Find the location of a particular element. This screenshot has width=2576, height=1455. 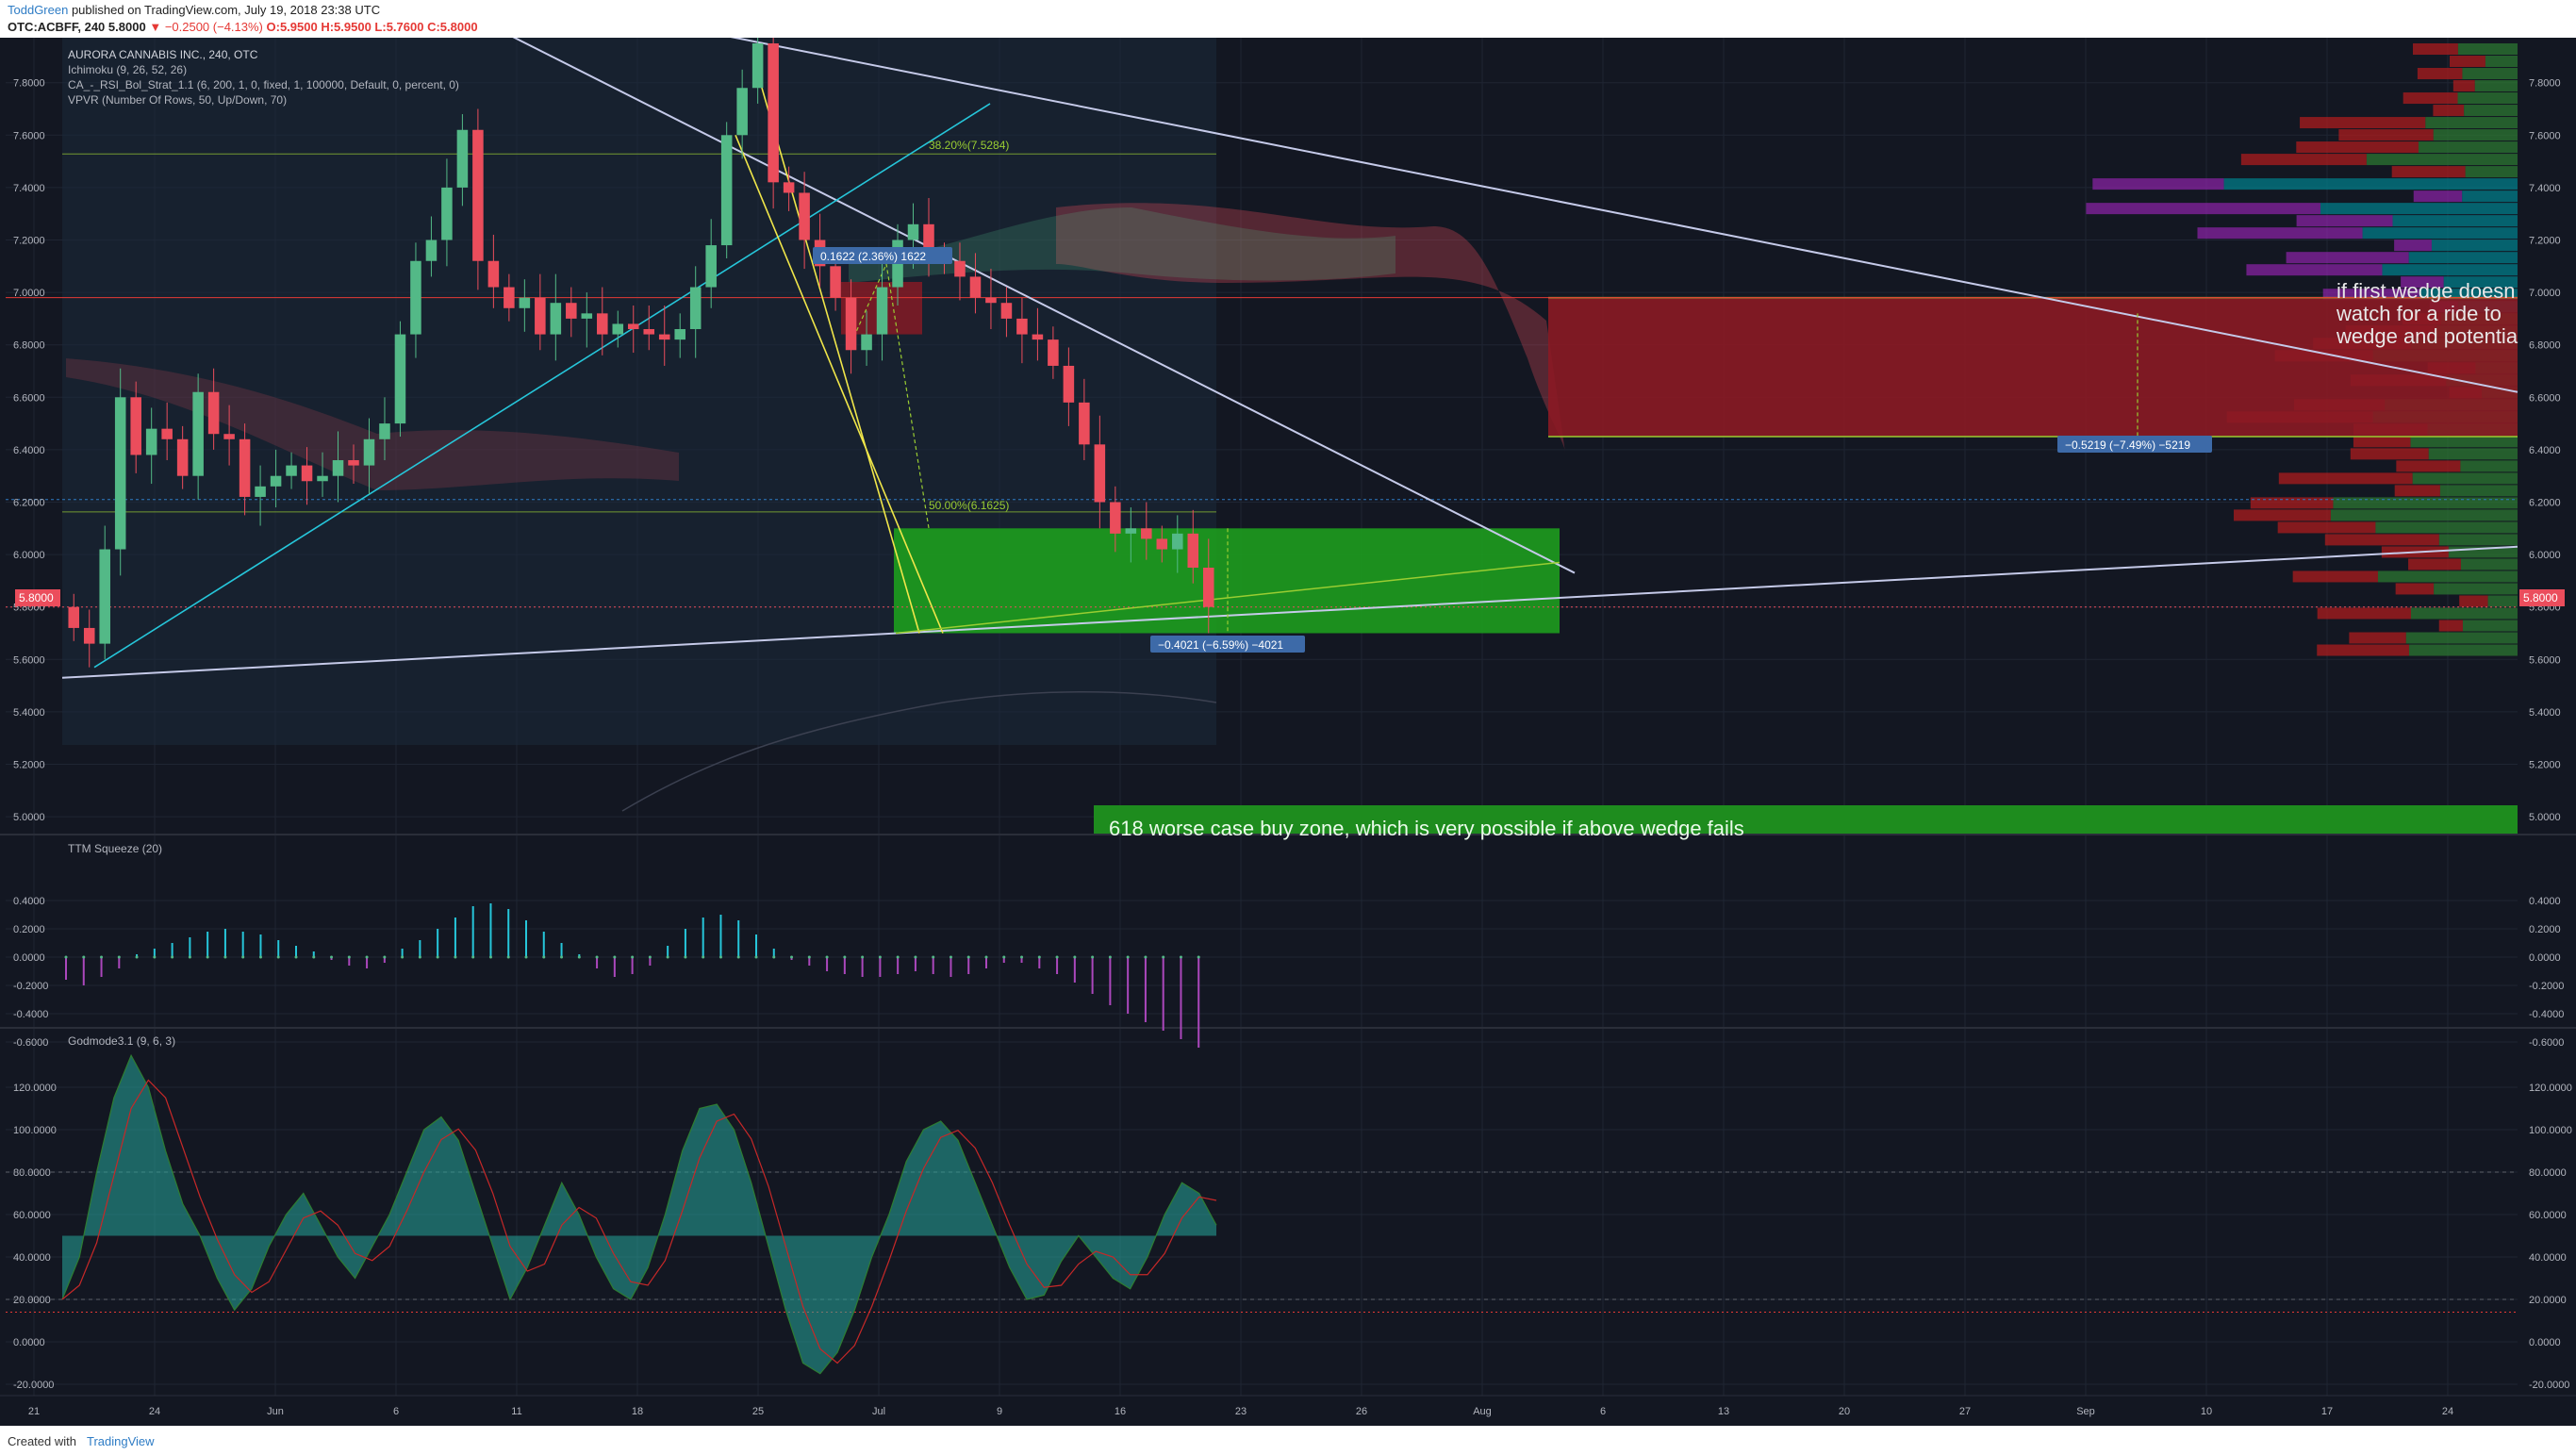

godmode-tick-left: 40.0000 is located at coordinates (32, 1258).